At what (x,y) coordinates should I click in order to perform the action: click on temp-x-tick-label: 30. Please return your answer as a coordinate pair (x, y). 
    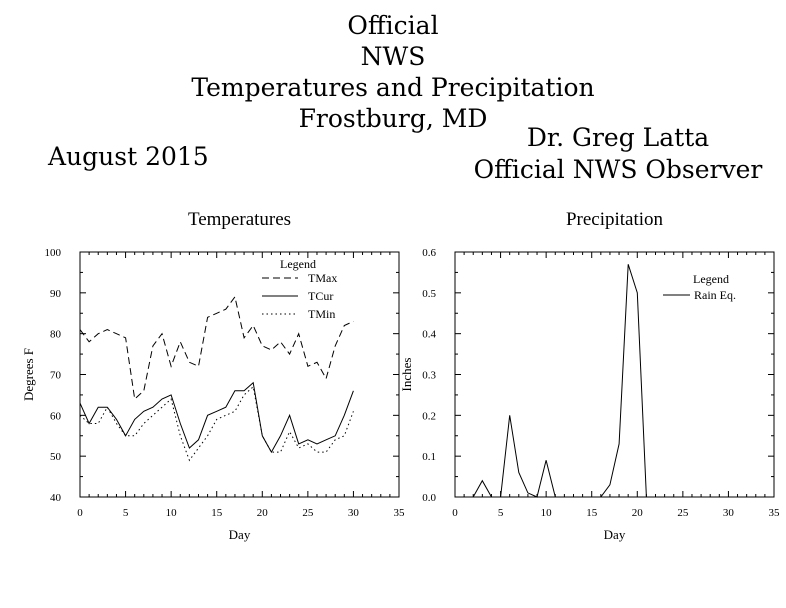
    Looking at the image, I should click on (354, 513).